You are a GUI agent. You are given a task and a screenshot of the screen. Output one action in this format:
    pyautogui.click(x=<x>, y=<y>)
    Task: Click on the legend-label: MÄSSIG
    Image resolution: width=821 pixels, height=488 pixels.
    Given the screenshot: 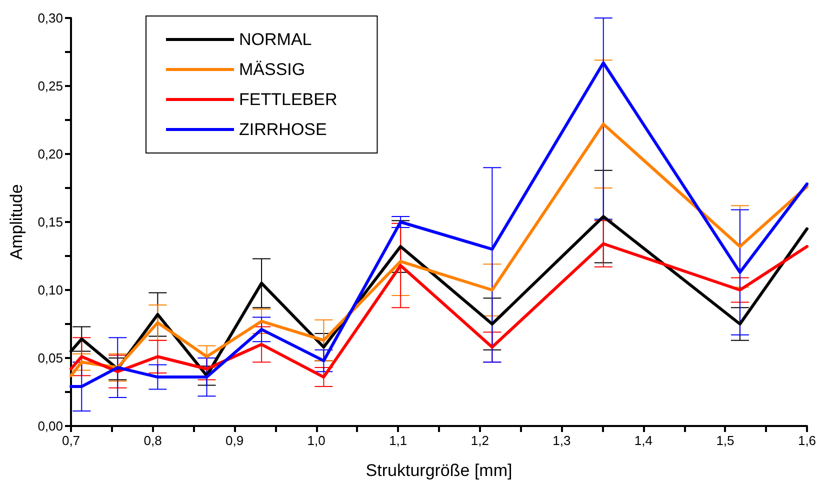 What is the action you would take?
    pyautogui.click(x=272, y=69)
    